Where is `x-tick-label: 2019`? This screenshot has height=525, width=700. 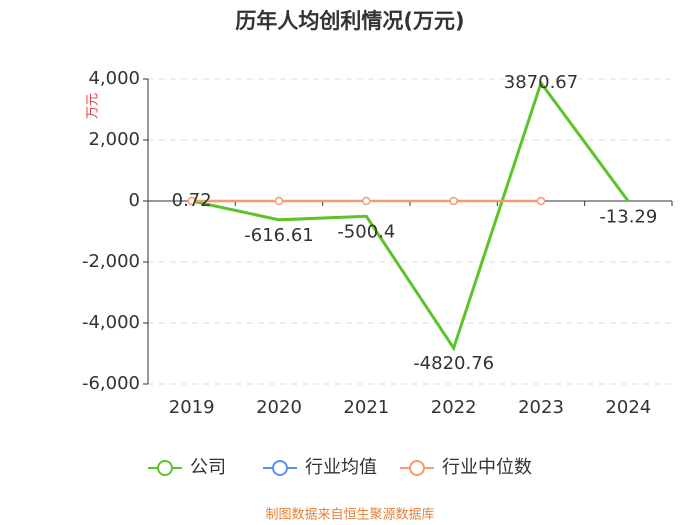
x-tick-label: 2019 is located at coordinates (192, 407).